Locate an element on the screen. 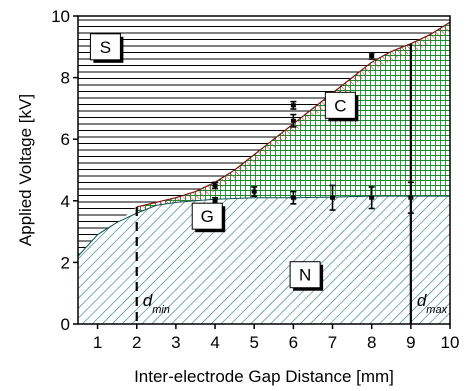  x-tick-label: 4 is located at coordinates (214, 342).